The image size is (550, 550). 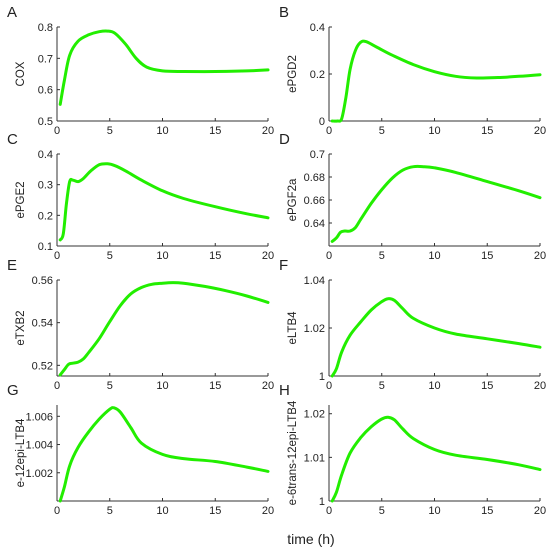 I want to click on y-axis-label: ePGF2a, so click(x=293, y=199).